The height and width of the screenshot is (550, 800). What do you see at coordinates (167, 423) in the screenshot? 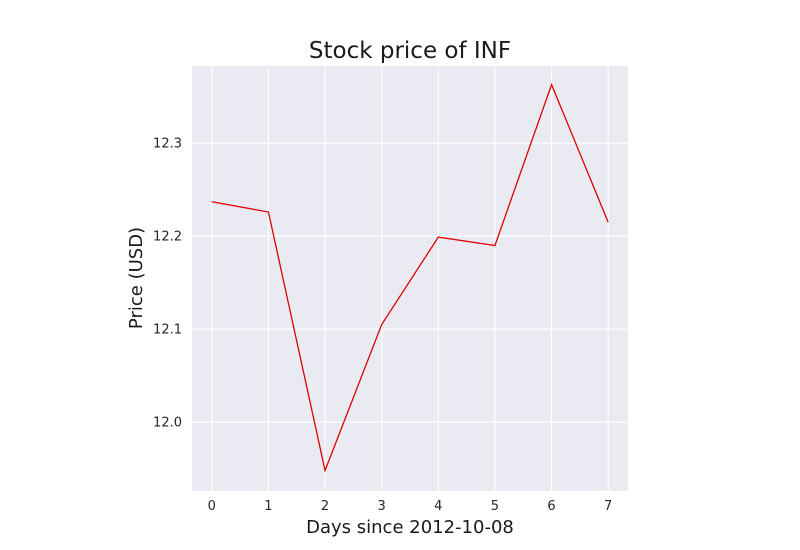
I see `y-tick-label: 12.0` at bounding box center [167, 423].